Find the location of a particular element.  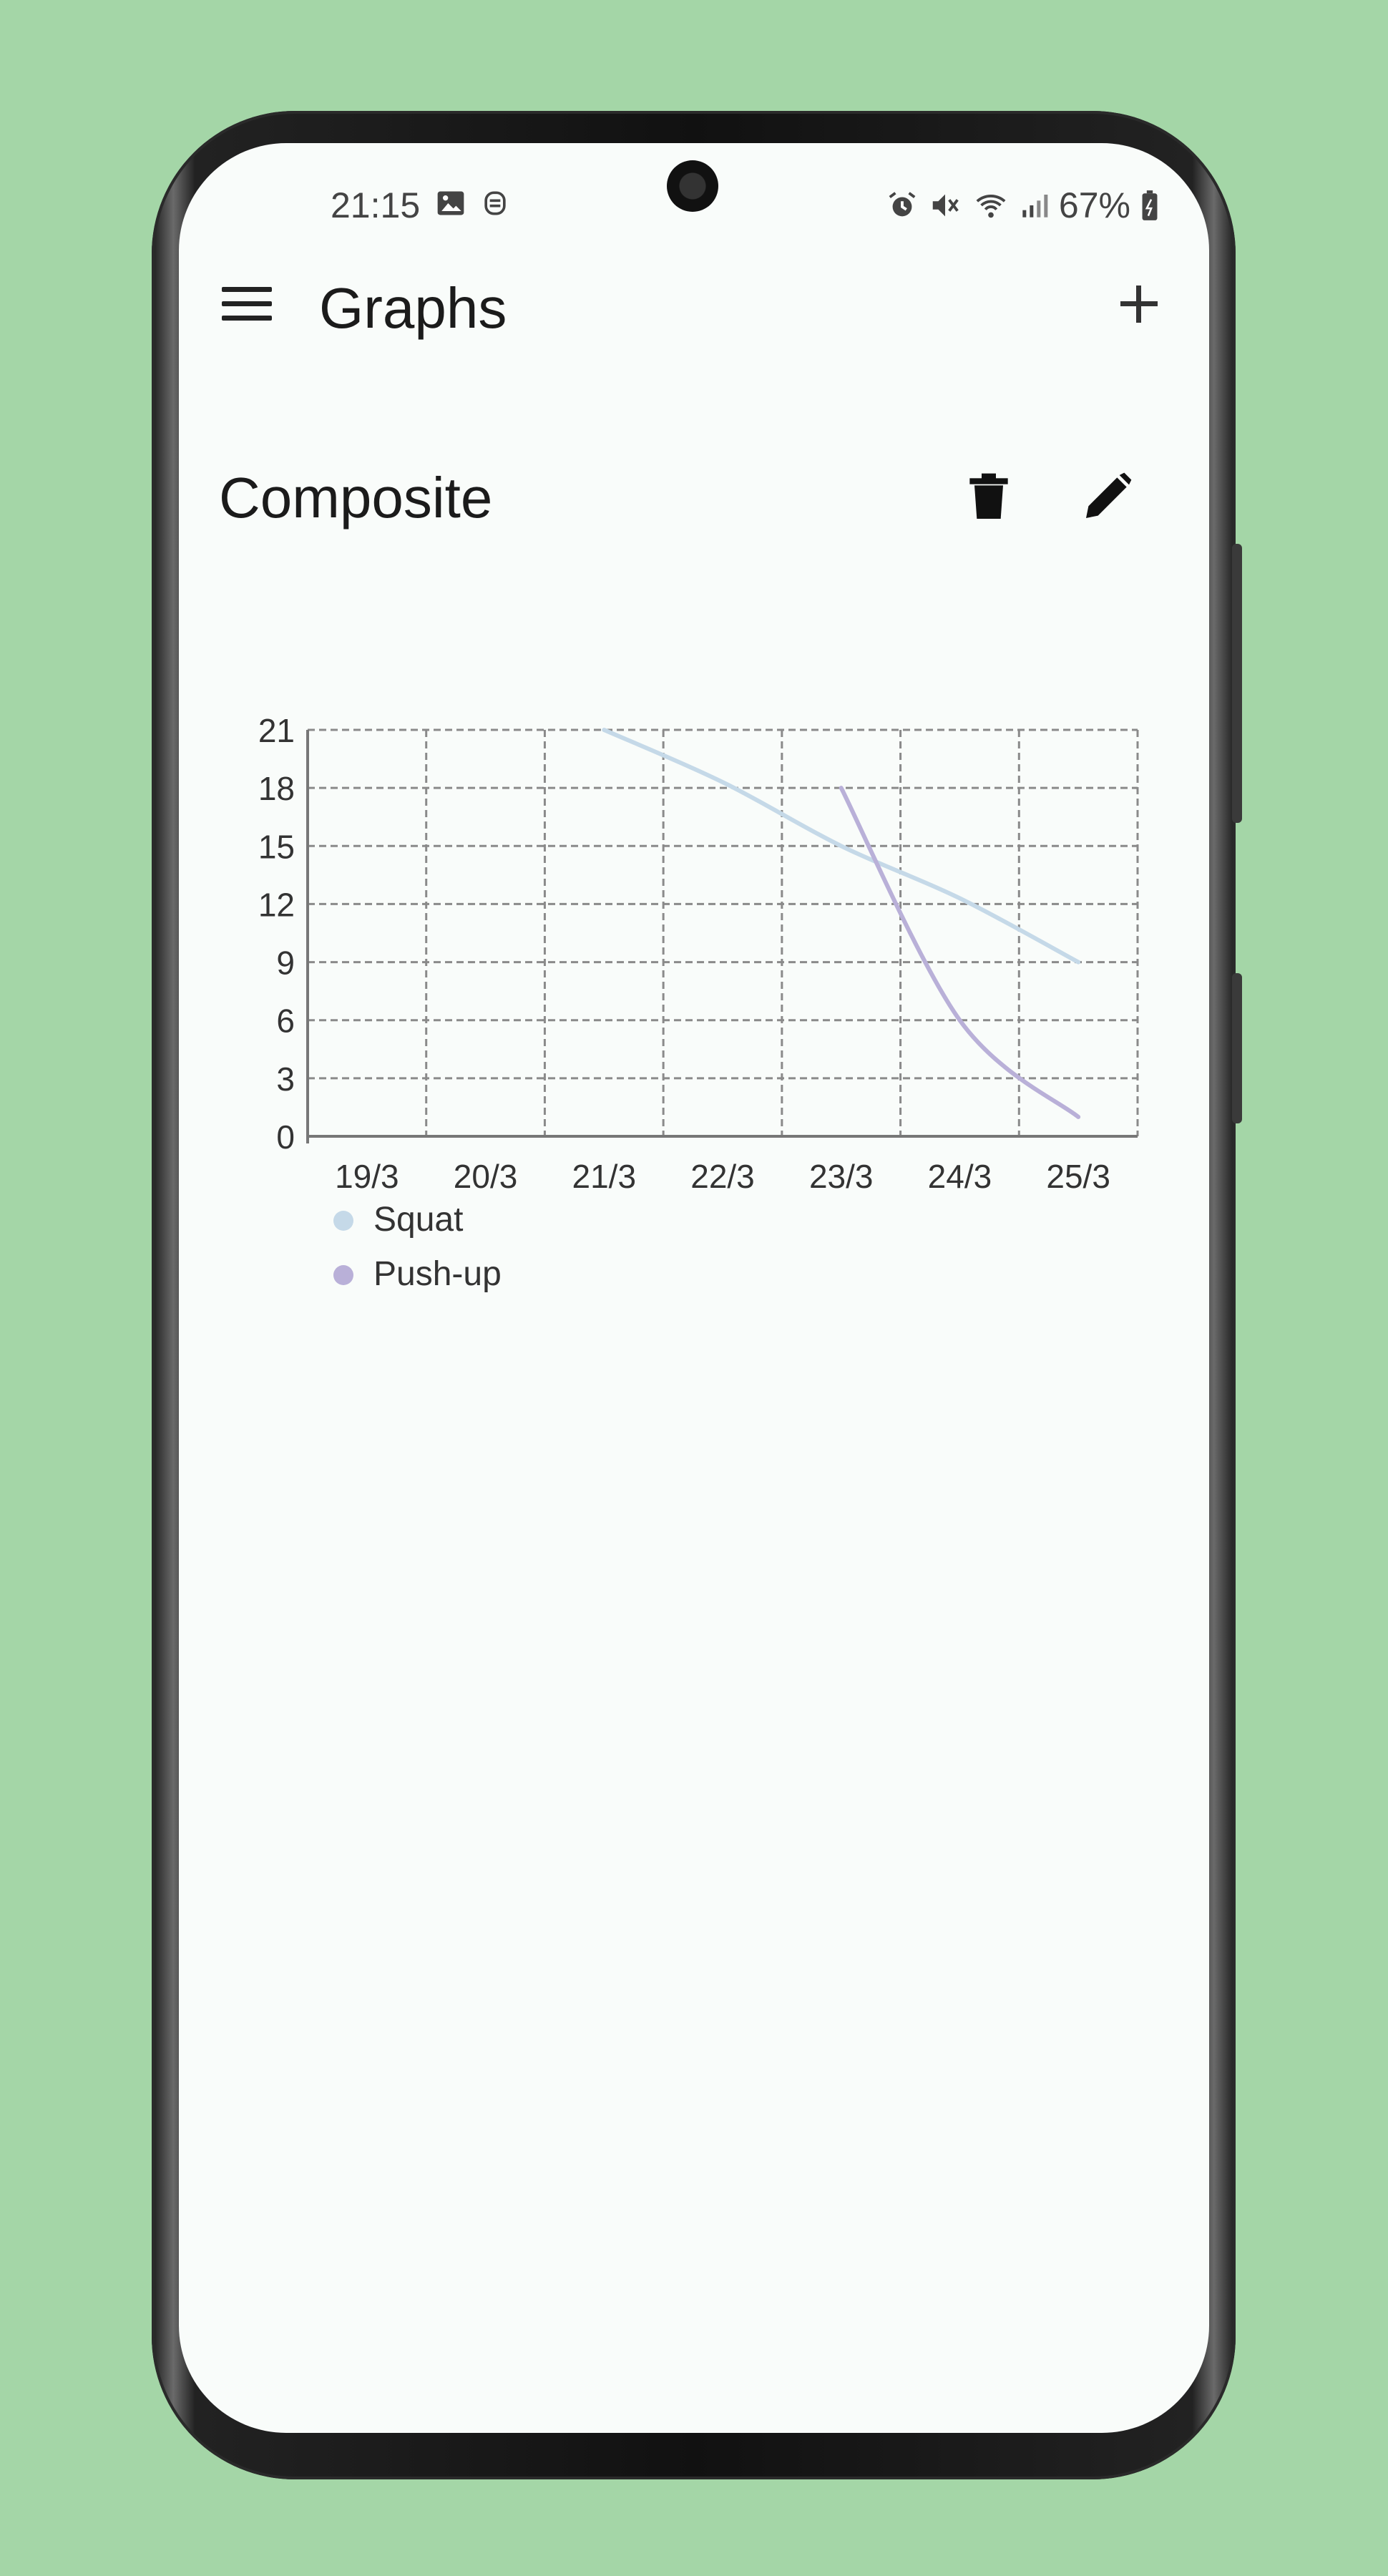

legend-label: Push-up is located at coordinates (438, 1274).